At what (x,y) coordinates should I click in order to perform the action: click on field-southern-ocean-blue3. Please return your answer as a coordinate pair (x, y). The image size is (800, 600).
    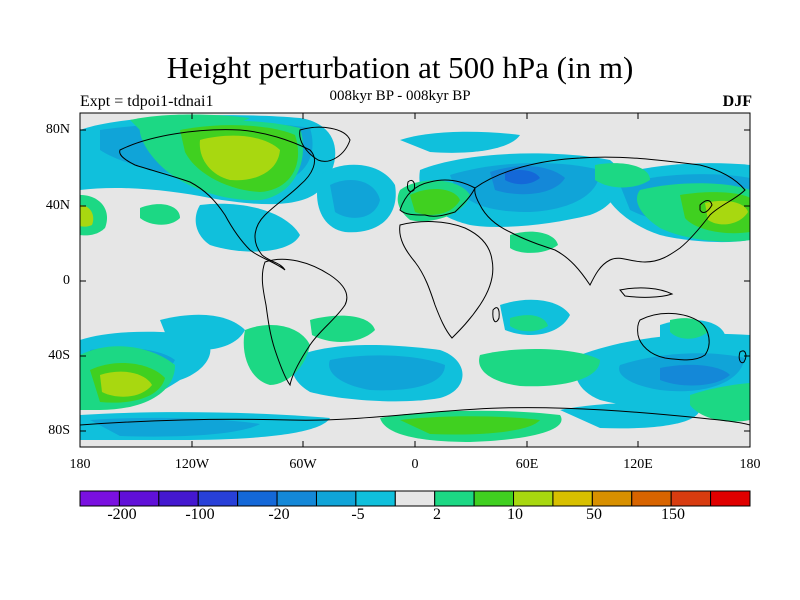
    Looking at the image, I should click on (695, 375).